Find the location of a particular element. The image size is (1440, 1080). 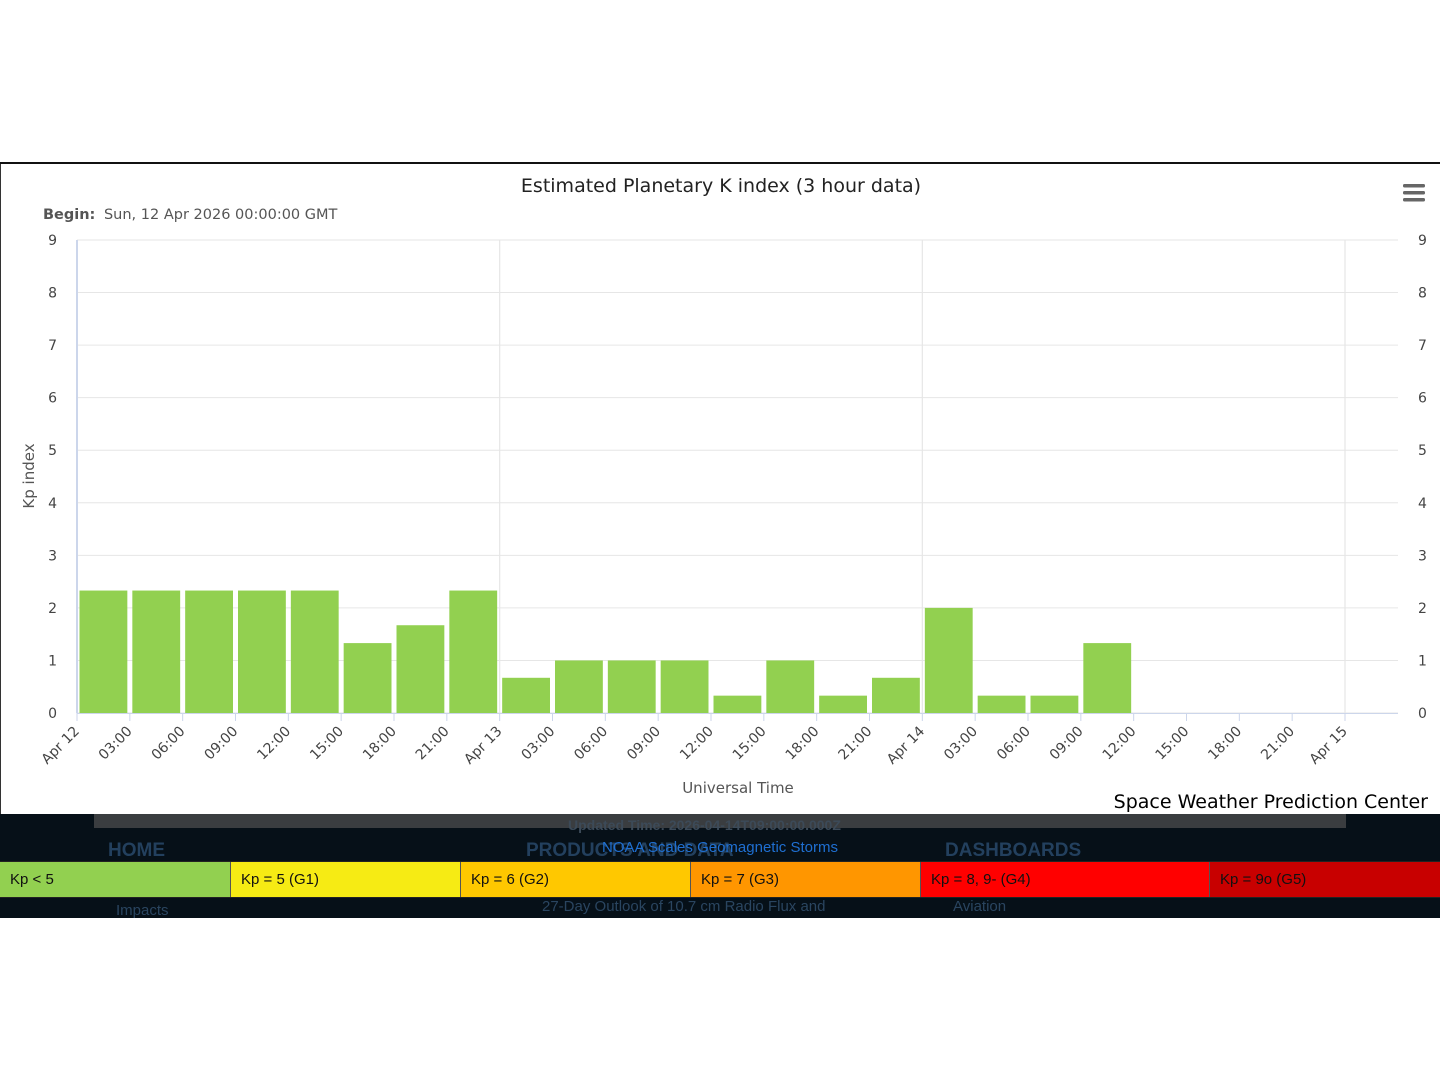

impacts-link: Impacts is located at coordinates (142, 910).